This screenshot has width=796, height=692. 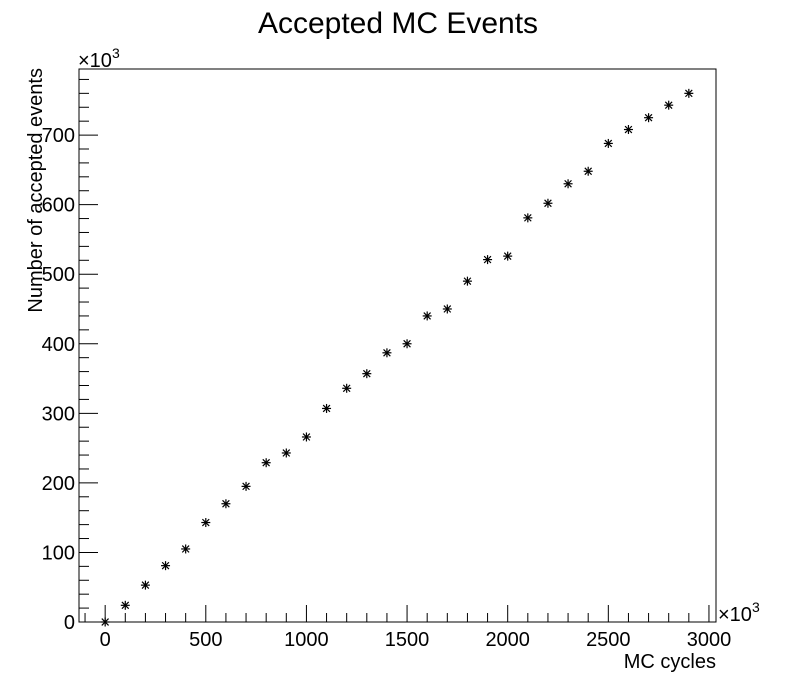 I want to click on x-tick-label: 3000, so click(x=709, y=640).